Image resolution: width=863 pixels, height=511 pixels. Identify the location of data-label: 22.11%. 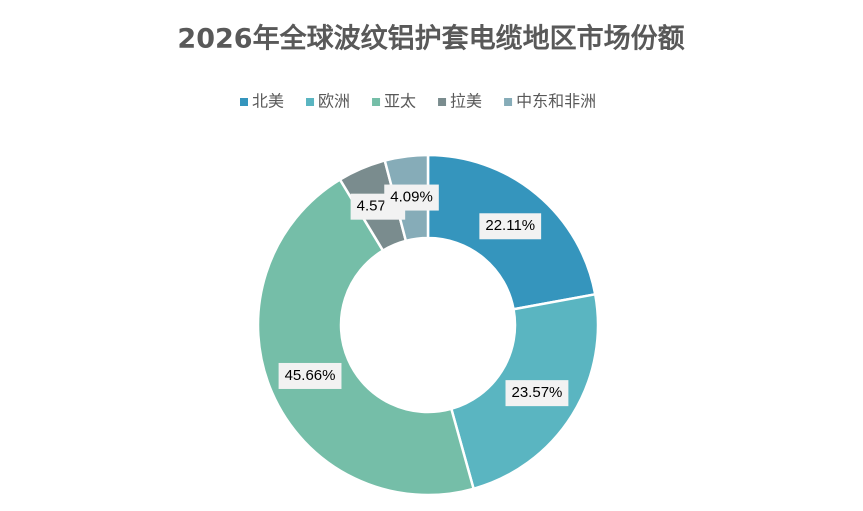
(510, 225).